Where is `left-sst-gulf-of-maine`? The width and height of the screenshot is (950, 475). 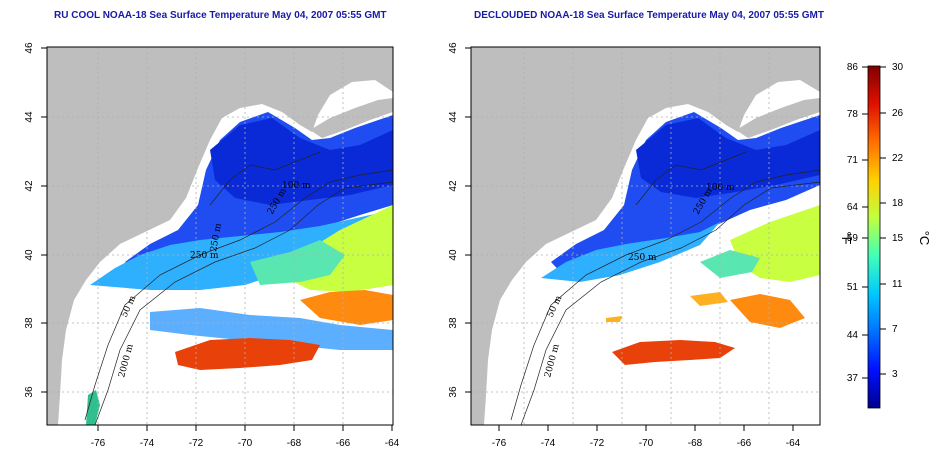 left-sst-gulf-of-maine is located at coordinates (301, 161).